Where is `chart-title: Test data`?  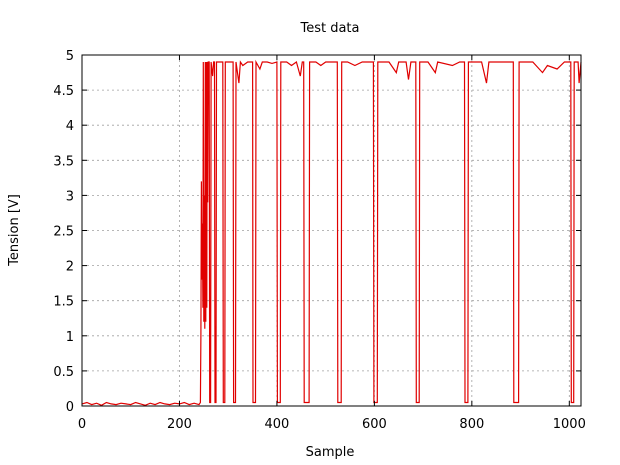 chart-title: Test data is located at coordinates (329, 28).